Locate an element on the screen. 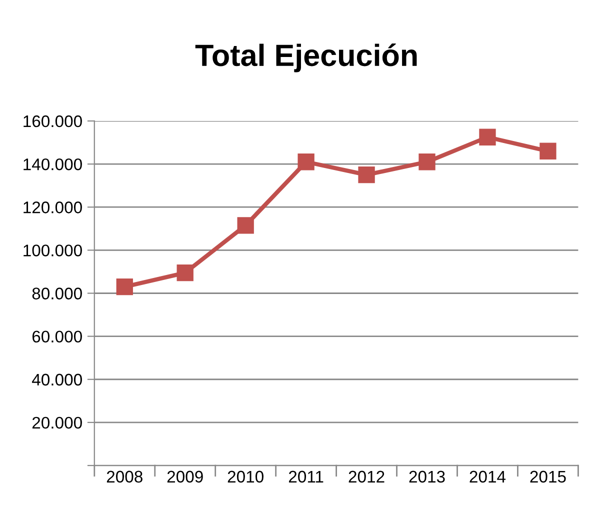 The width and height of the screenshot is (590, 526). y-tick-label: 20.000 is located at coordinates (57, 422).